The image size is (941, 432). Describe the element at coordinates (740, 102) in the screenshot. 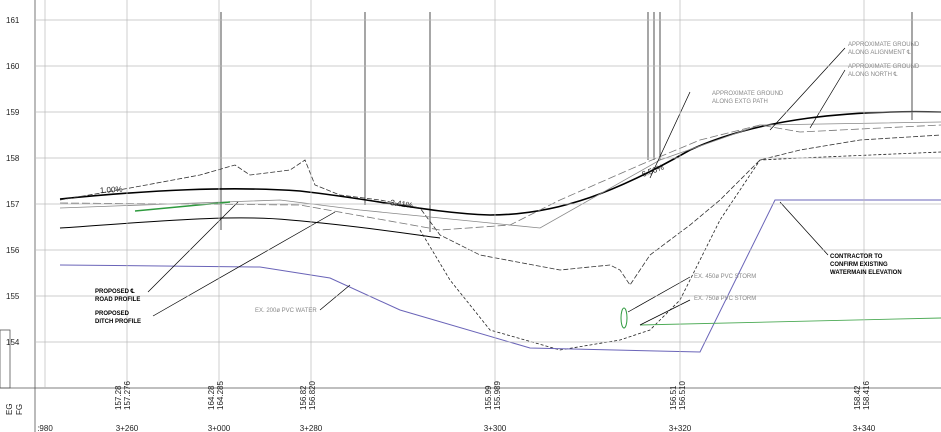

I see `callout: ALONG EXTG PATH` at that location.